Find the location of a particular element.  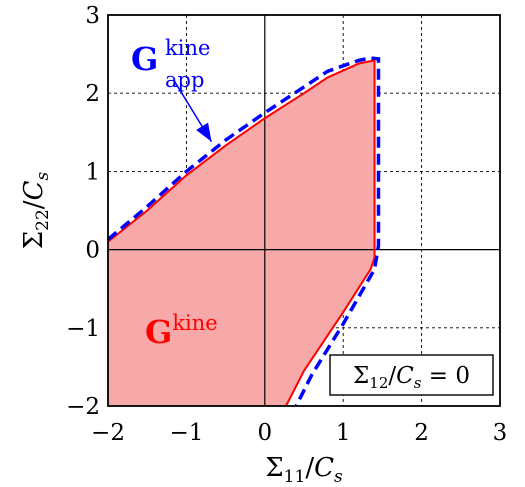

annotation-text: Σ12/Cs = 0 is located at coordinates (411, 377).